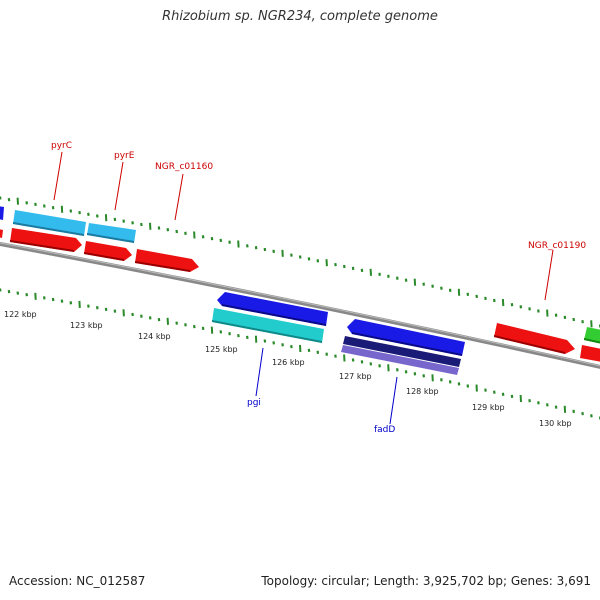 The height and width of the screenshot is (600, 600). What do you see at coordinates (184, 167) in the screenshot?
I see `gene-label-NGR_c01160: NGR_c01160` at bounding box center [184, 167].